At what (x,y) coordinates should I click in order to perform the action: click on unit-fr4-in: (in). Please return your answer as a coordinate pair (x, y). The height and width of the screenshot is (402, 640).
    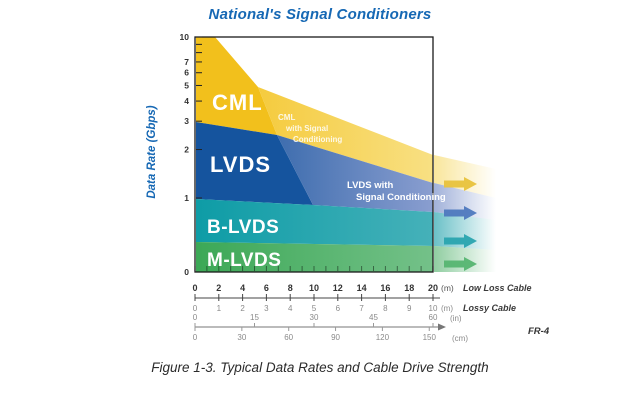
    Looking at the image, I should click on (456, 318).